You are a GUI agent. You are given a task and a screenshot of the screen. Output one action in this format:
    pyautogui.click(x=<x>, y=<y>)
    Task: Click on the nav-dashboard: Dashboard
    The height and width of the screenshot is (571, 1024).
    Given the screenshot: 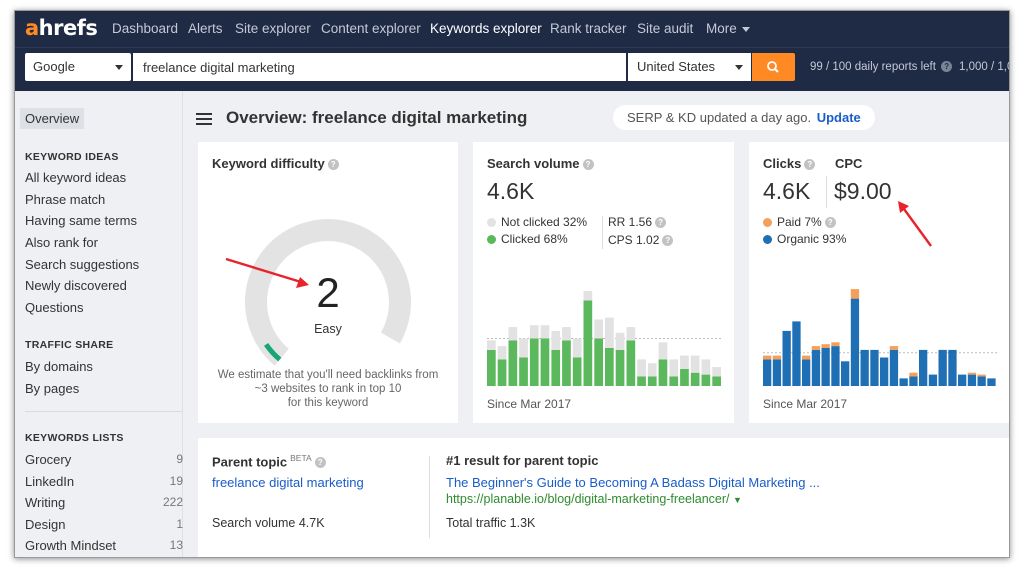 What is the action you would take?
    pyautogui.click(x=145, y=28)
    